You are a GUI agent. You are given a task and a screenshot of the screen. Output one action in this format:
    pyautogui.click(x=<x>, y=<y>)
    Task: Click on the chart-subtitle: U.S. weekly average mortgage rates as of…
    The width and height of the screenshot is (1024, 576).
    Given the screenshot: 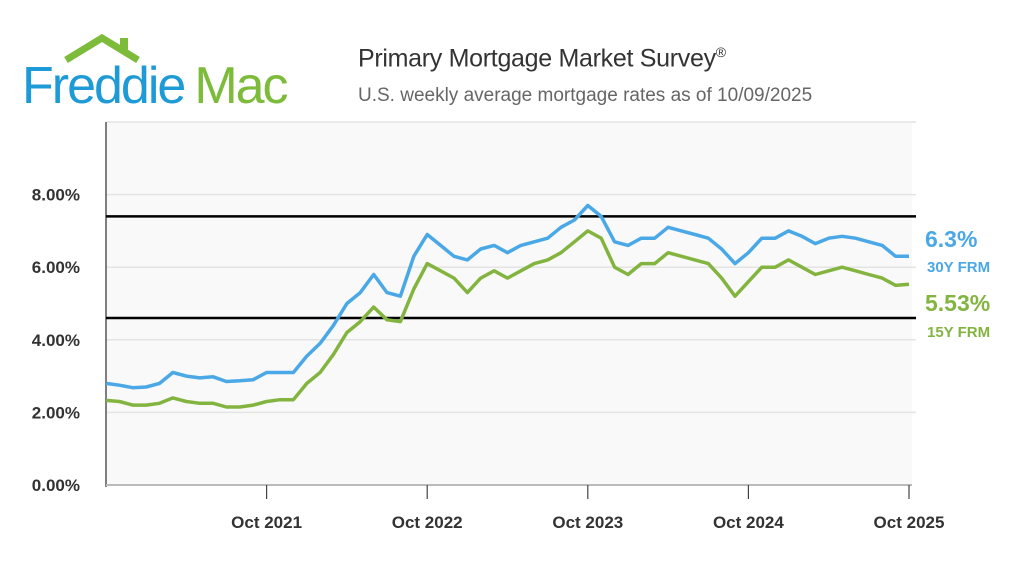 What is the action you would take?
    pyautogui.click(x=585, y=95)
    